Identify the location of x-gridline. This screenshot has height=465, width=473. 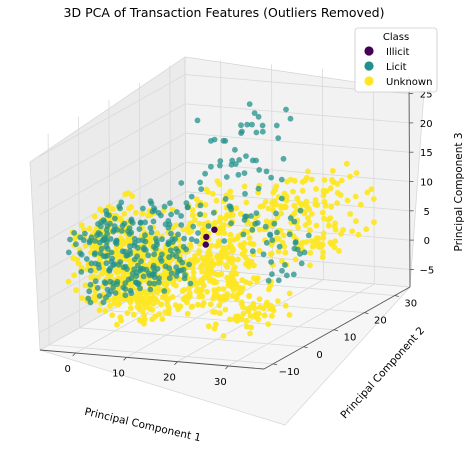
(301, 325).